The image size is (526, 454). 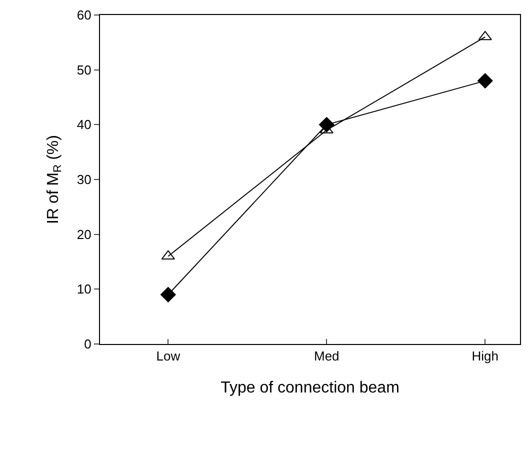 I want to click on y-tick-label: 20, so click(x=84, y=234).